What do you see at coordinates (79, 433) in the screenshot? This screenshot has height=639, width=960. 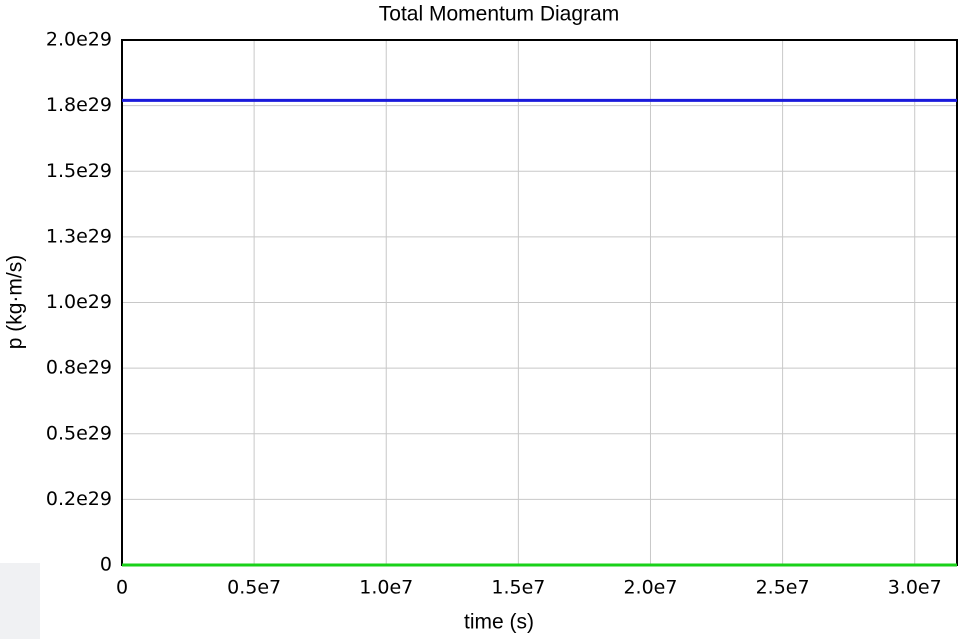 I see `y-tick-label: 0.5e29` at bounding box center [79, 433].